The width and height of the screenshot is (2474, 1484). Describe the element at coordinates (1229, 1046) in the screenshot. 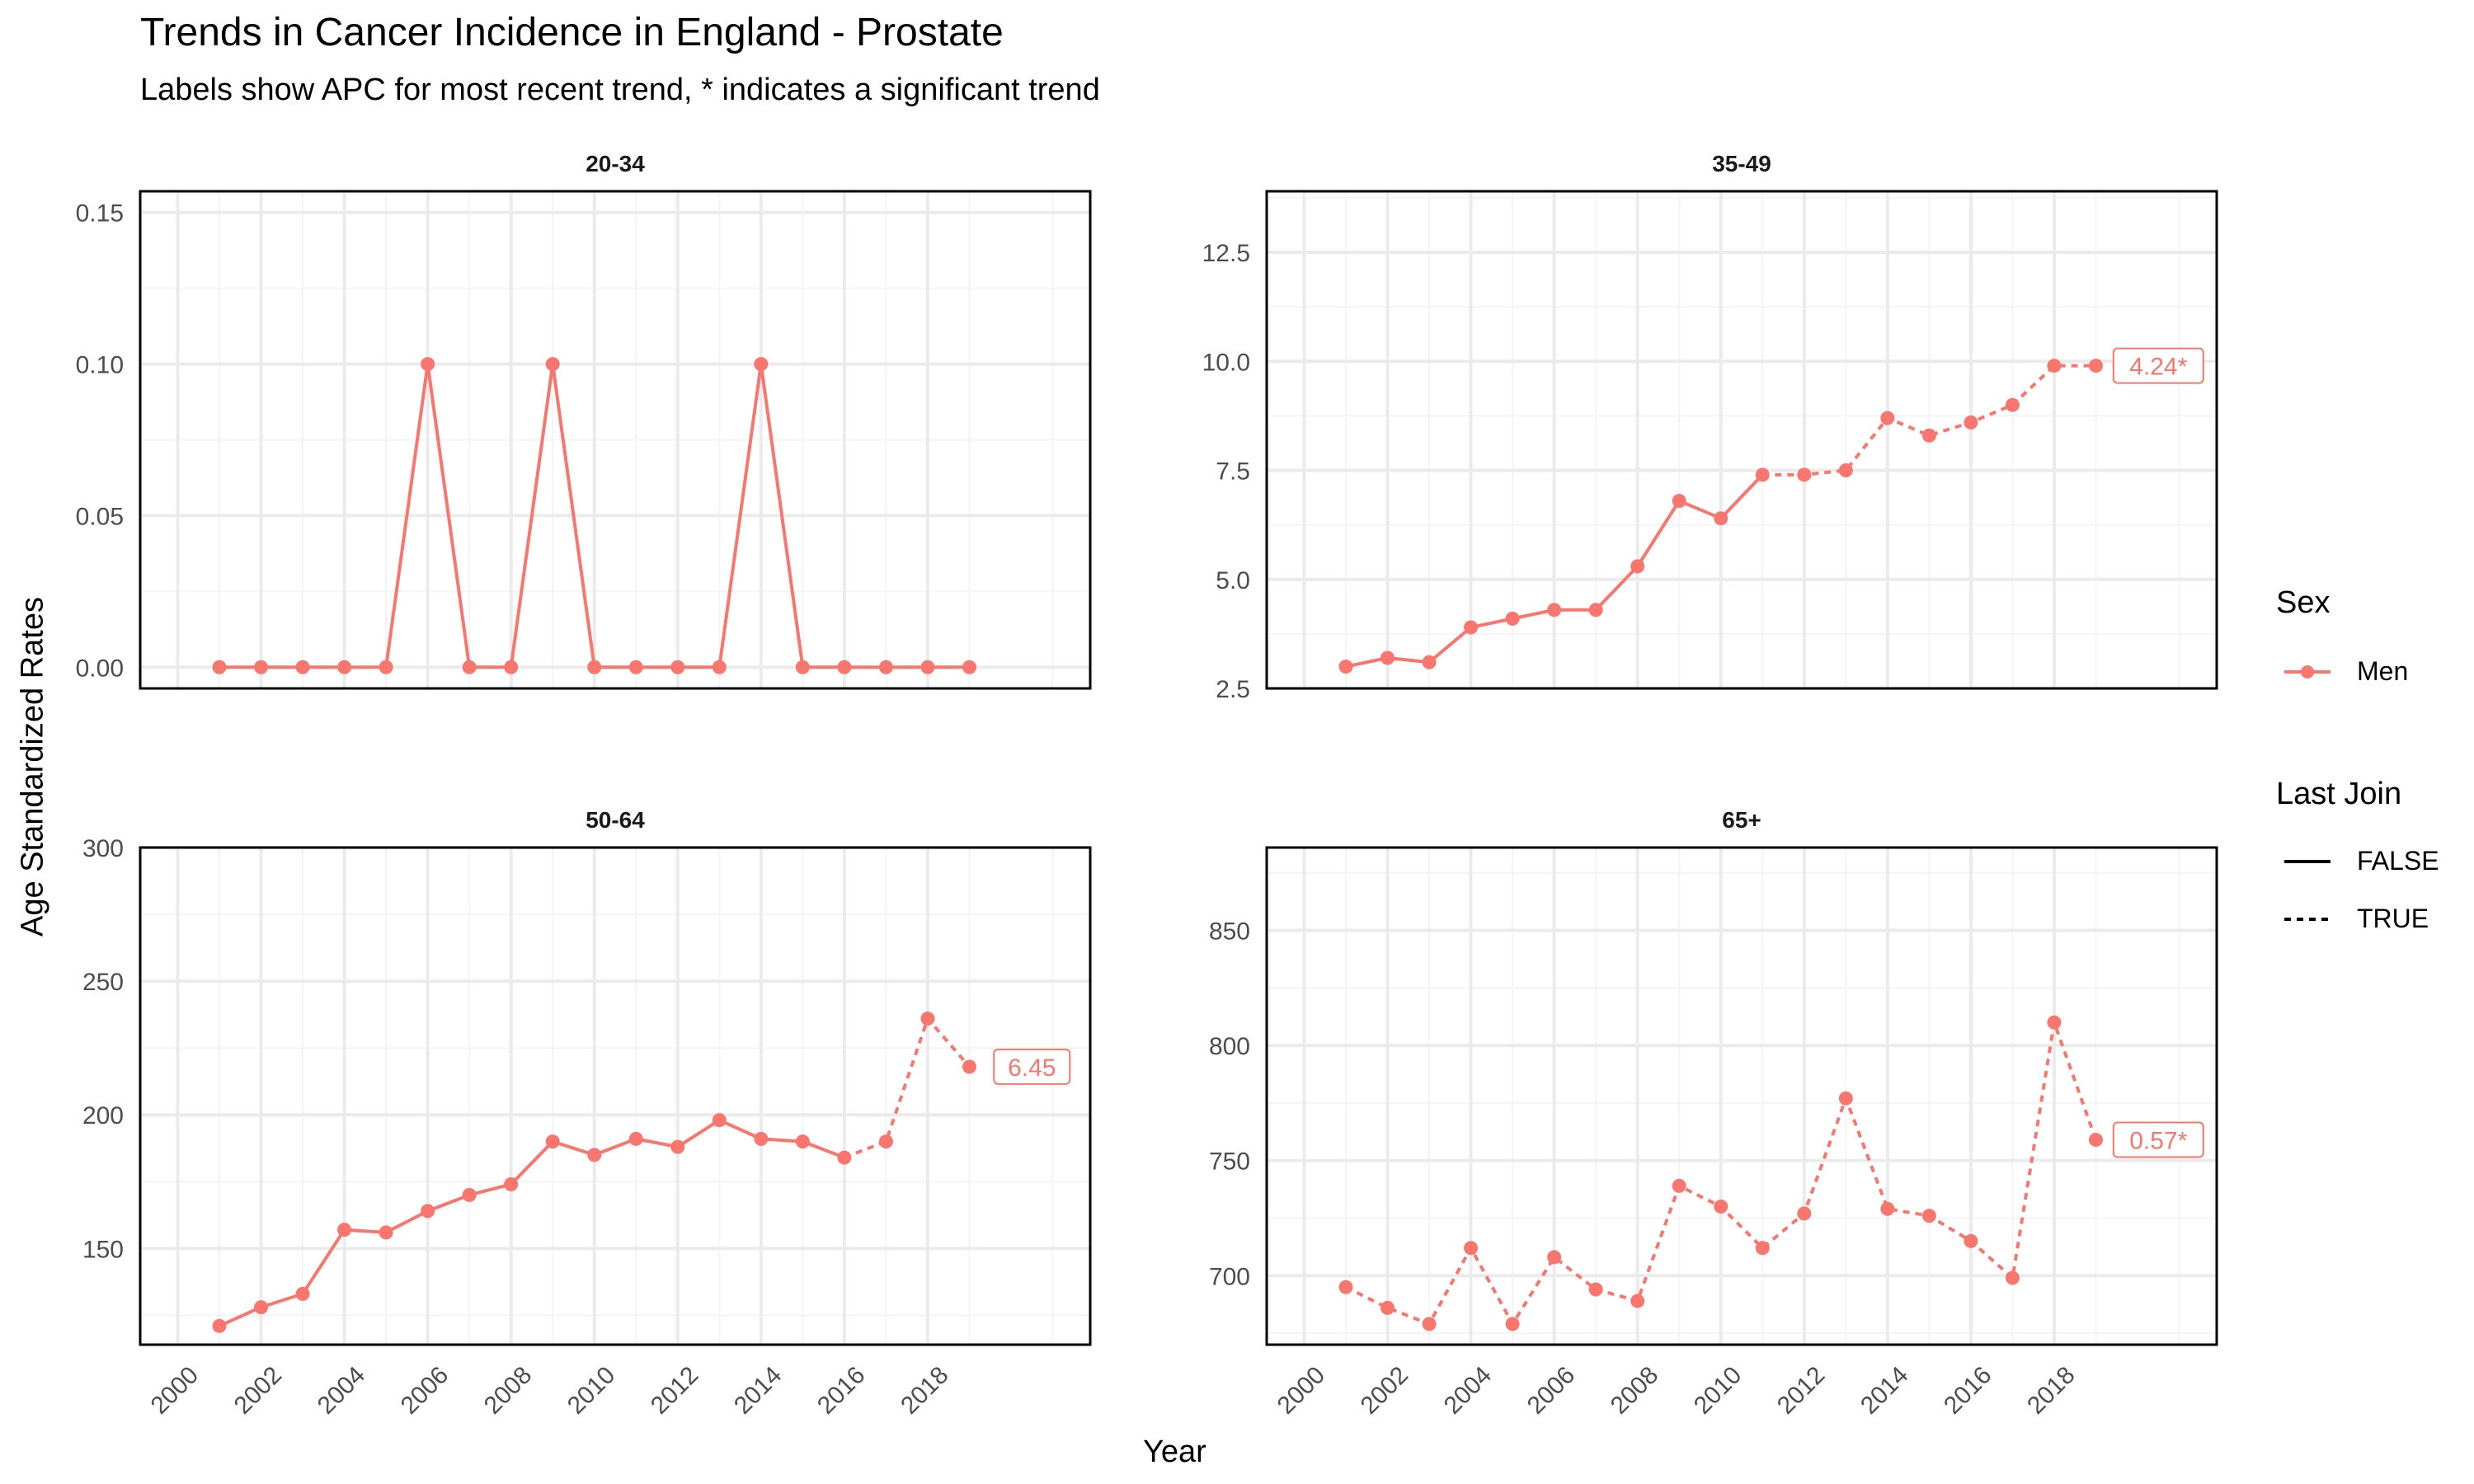

I see `y-tick-label: 800` at that location.